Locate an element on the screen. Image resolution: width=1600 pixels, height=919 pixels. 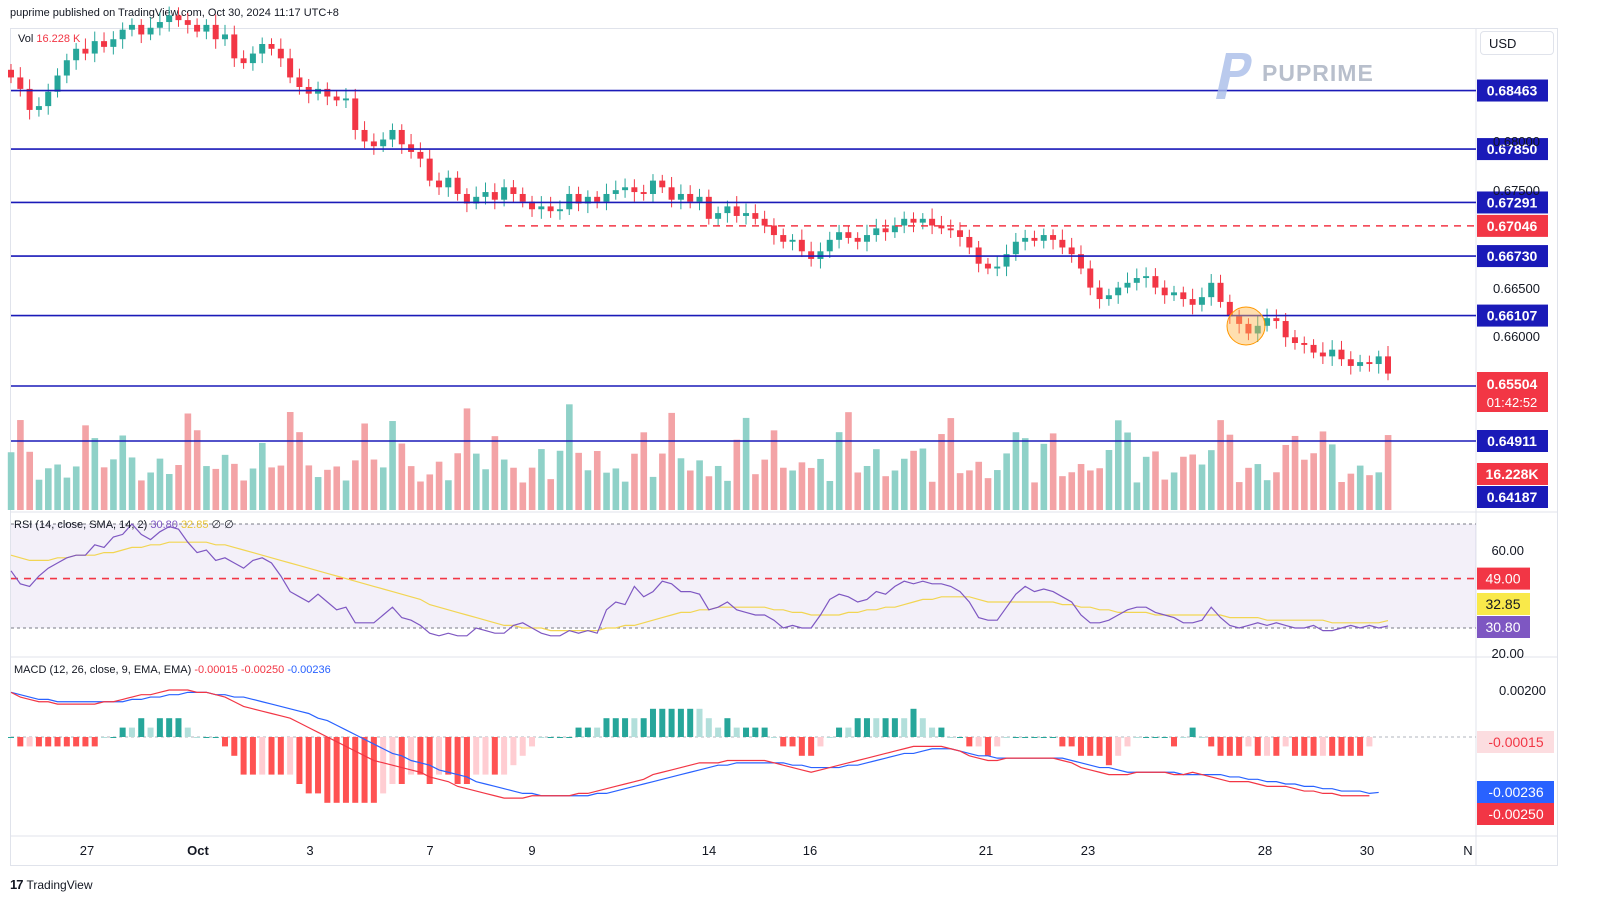
price-label-text: 0.67850 is located at coordinates (1512, 149).